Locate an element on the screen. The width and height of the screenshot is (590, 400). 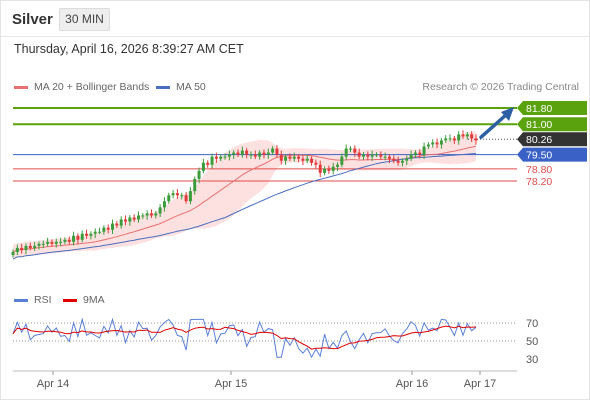
timeframe-button: 30 MIN is located at coordinates (84, 19).